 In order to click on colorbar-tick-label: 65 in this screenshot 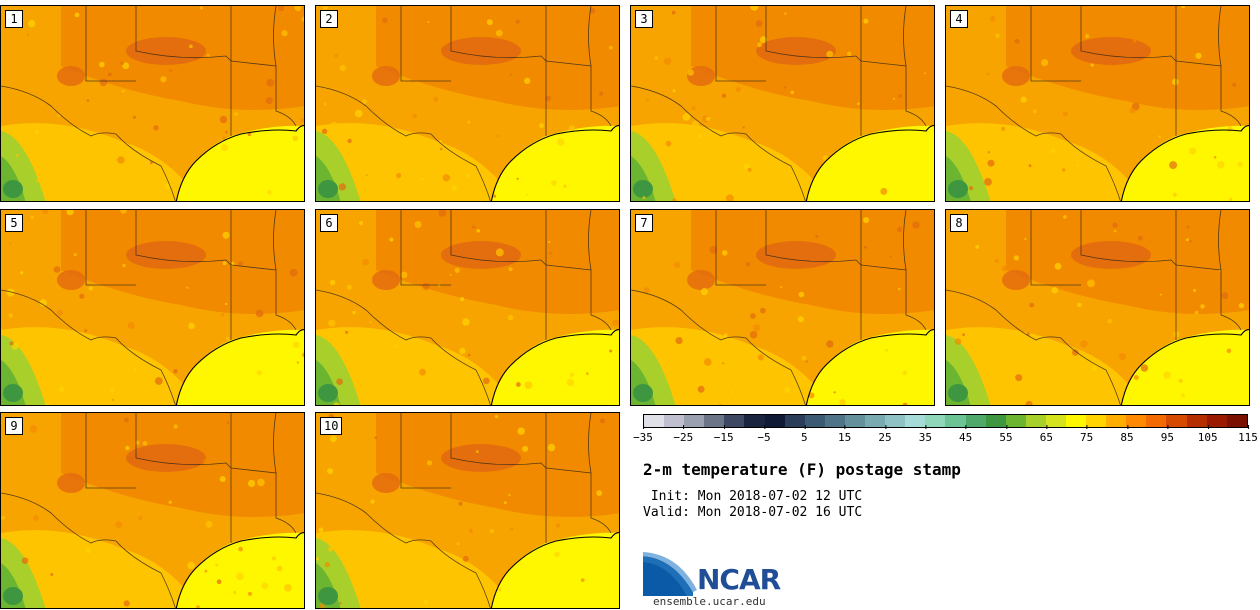, I will do `click(1046, 434)`.